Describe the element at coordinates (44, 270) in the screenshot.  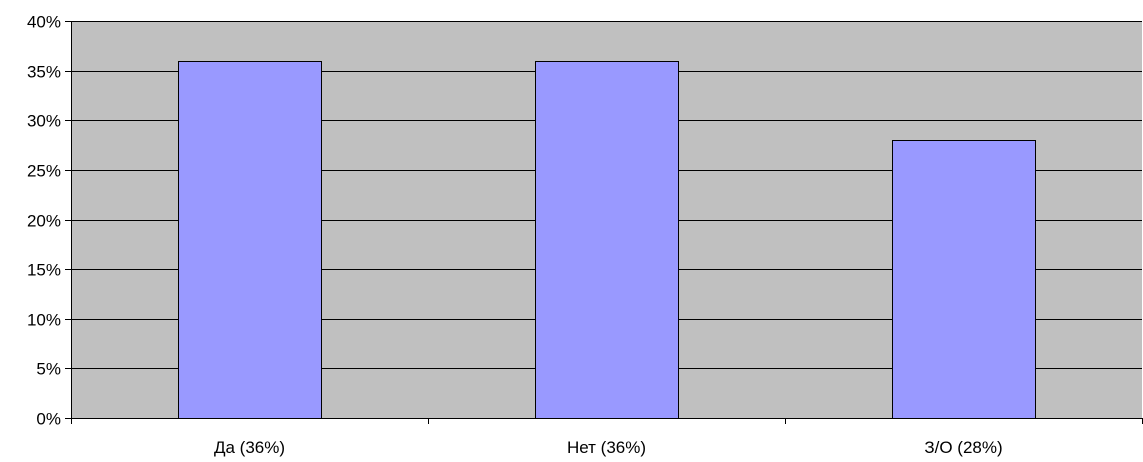
I see `y-tick-label: 15%` at that location.